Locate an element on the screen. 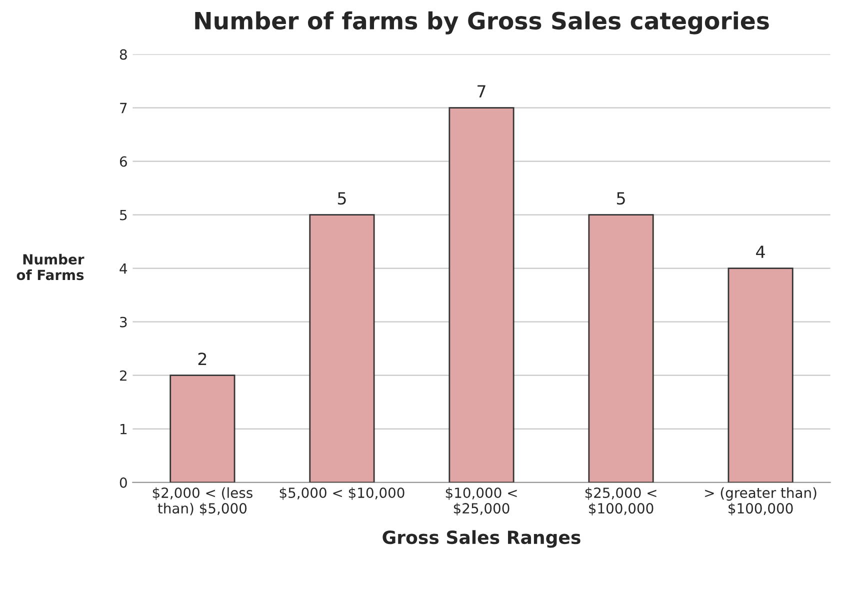 The image size is (856, 603). y-axis-title: Number of Farms is located at coordinates (50, 267).